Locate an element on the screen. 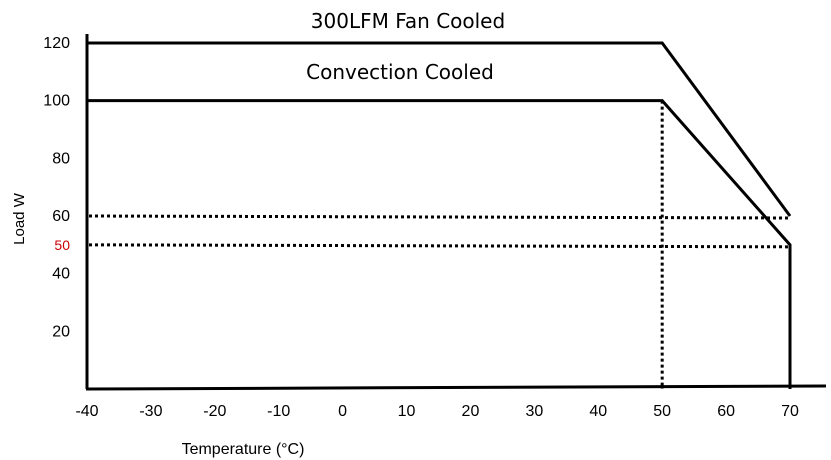  y-tick-label: 50 is located at coordinates (62, 245).